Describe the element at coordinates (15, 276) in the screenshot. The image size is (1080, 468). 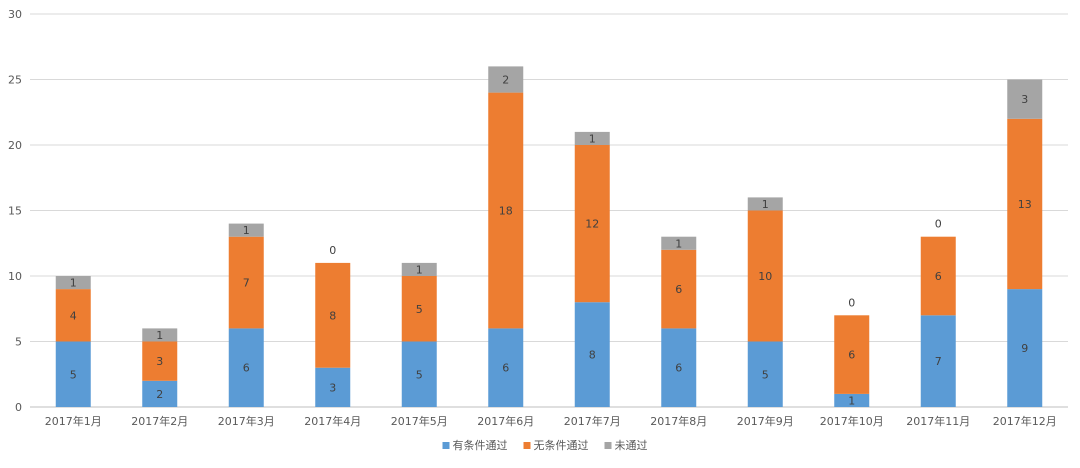
I see `y-tick-label: 10` at that location.